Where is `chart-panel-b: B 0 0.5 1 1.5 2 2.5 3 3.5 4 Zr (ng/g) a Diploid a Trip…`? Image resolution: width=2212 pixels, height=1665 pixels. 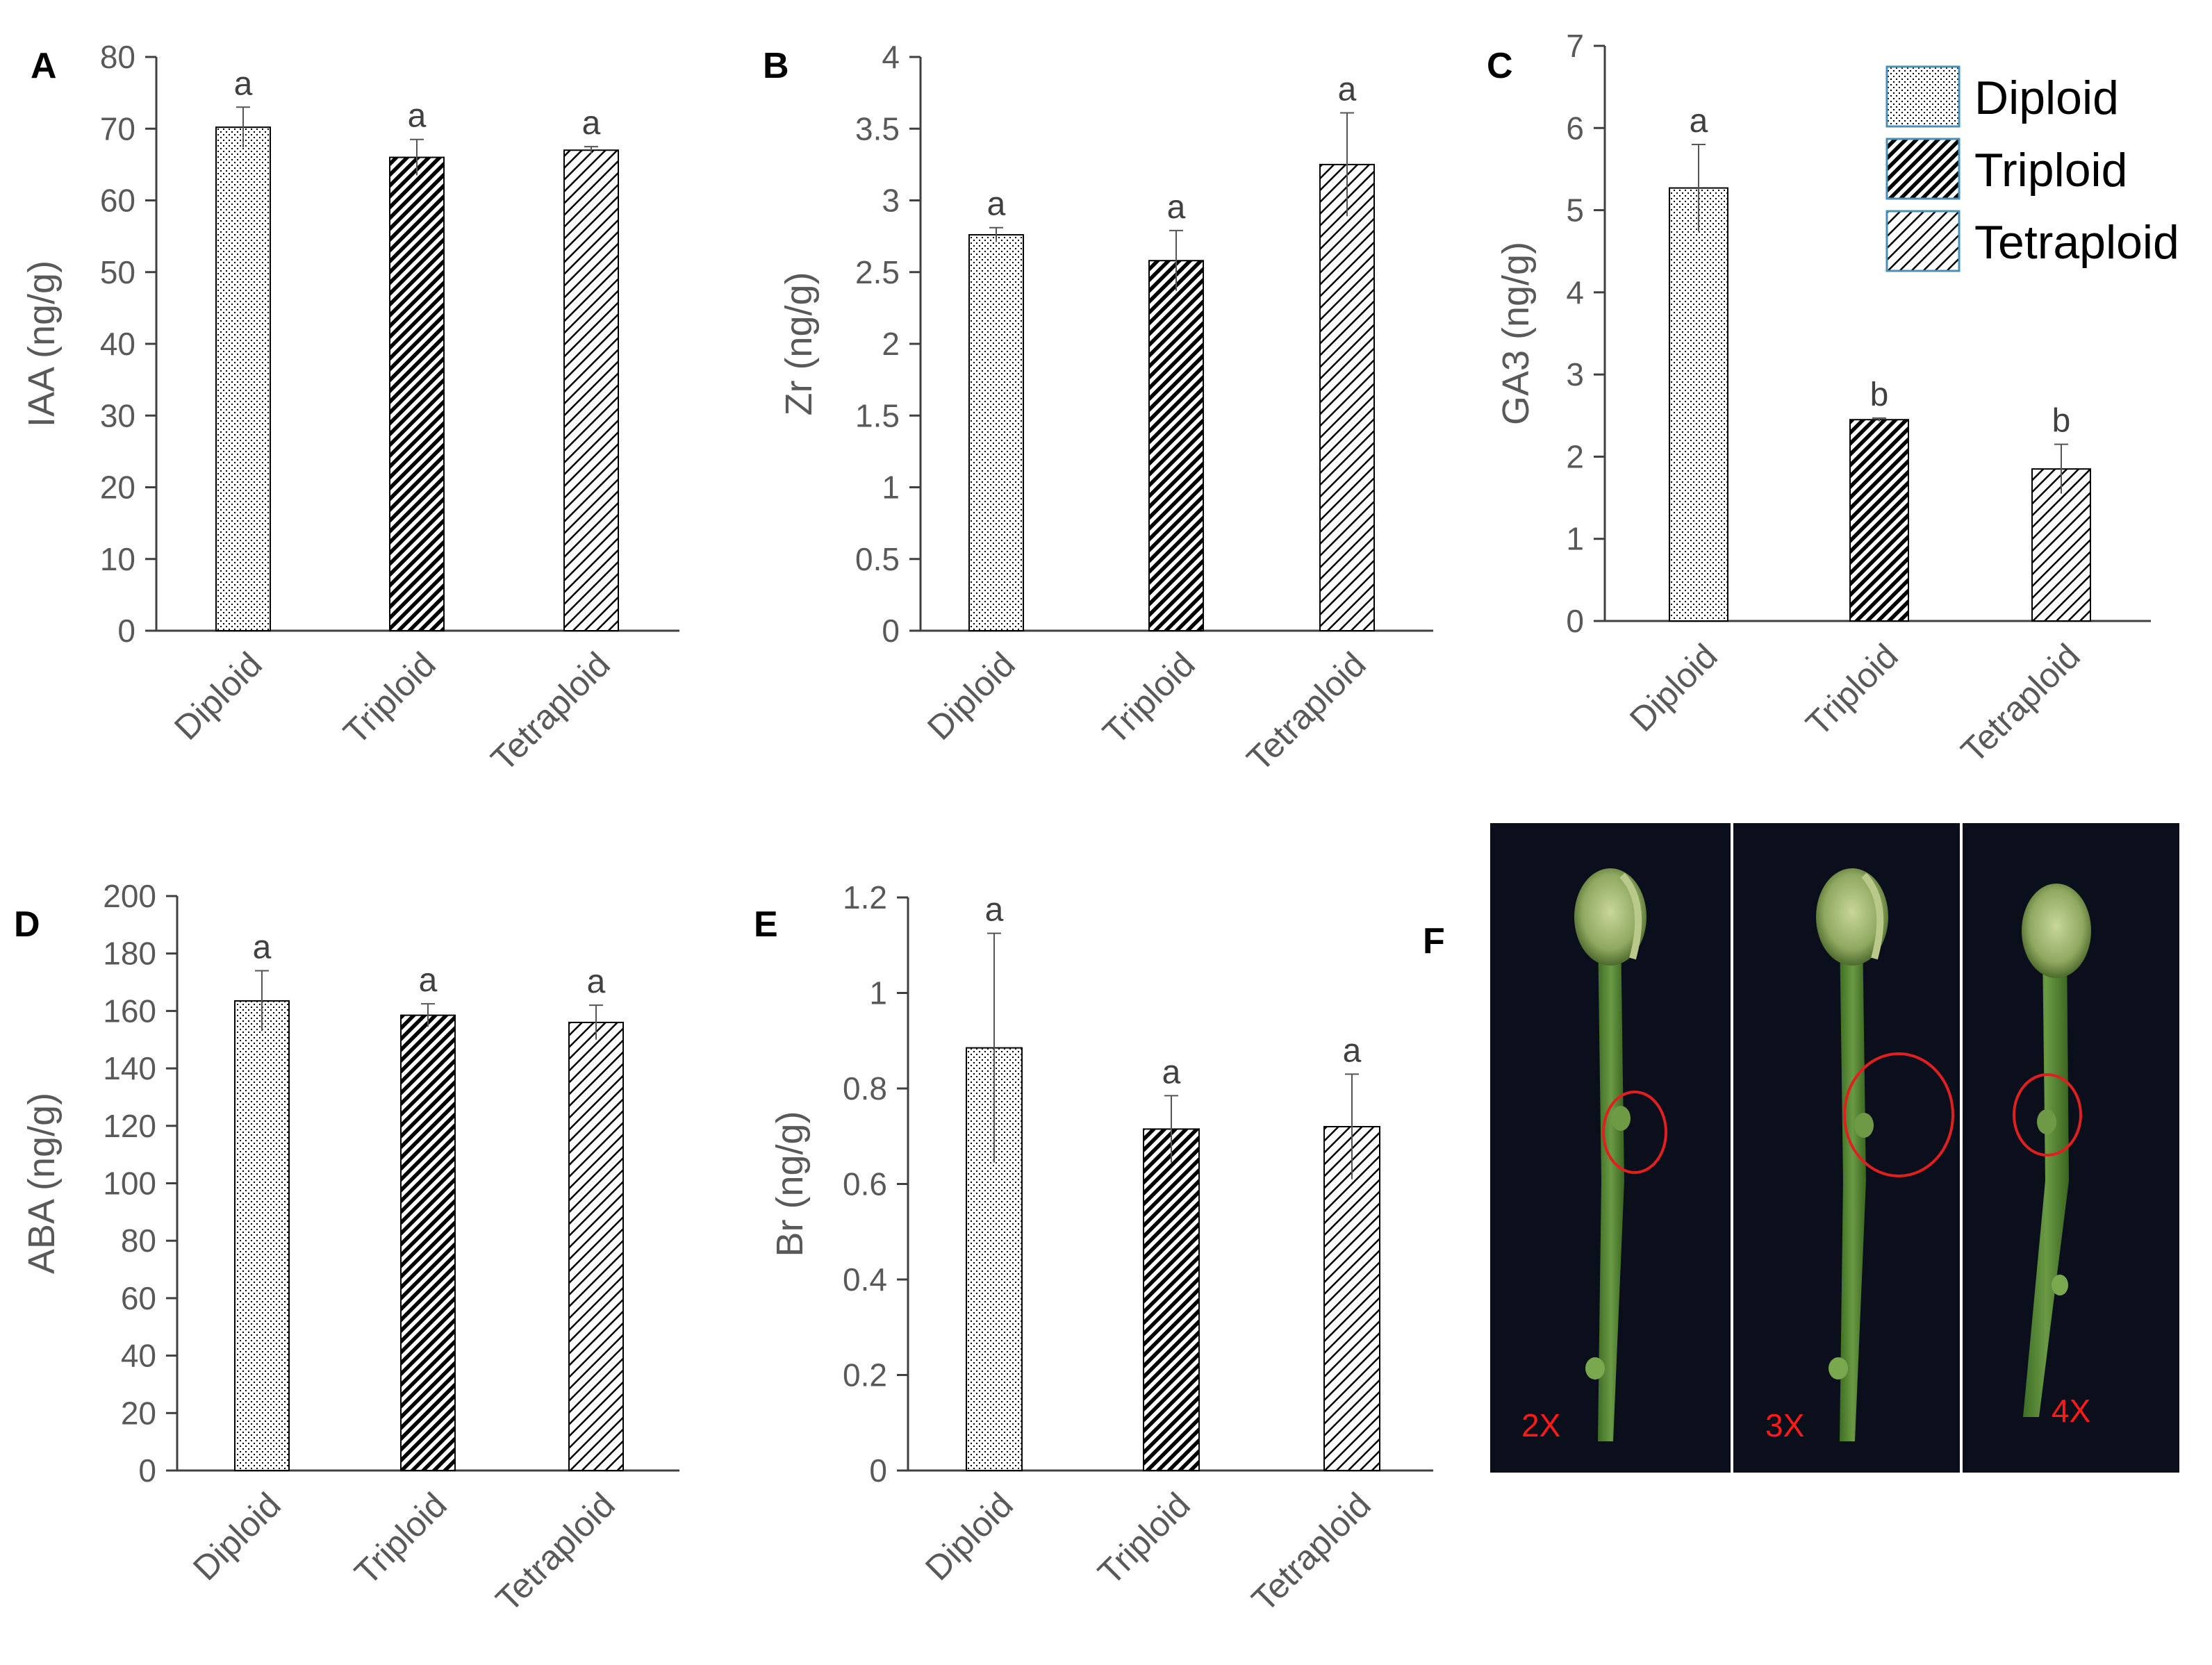
chart-panel-b: B 0 0.5 1 1.5 2 2.5 3 3.5 4 Zr (ng/g) a Diploid a Trip… is located at coordinates (1098, 409).